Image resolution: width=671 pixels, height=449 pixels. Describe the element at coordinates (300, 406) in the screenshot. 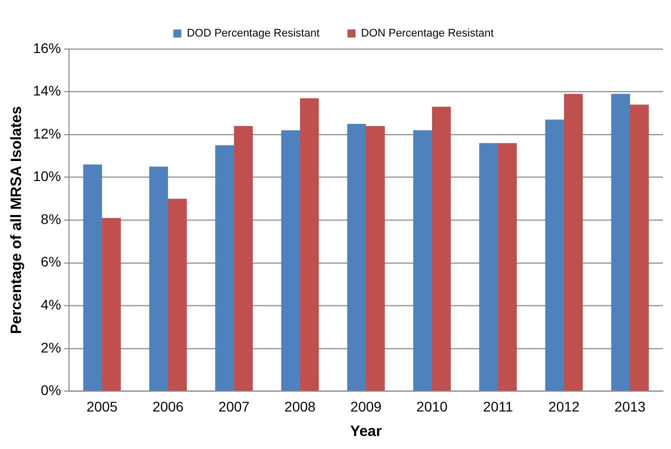

I see `x-tick-label: 2008` at that location.